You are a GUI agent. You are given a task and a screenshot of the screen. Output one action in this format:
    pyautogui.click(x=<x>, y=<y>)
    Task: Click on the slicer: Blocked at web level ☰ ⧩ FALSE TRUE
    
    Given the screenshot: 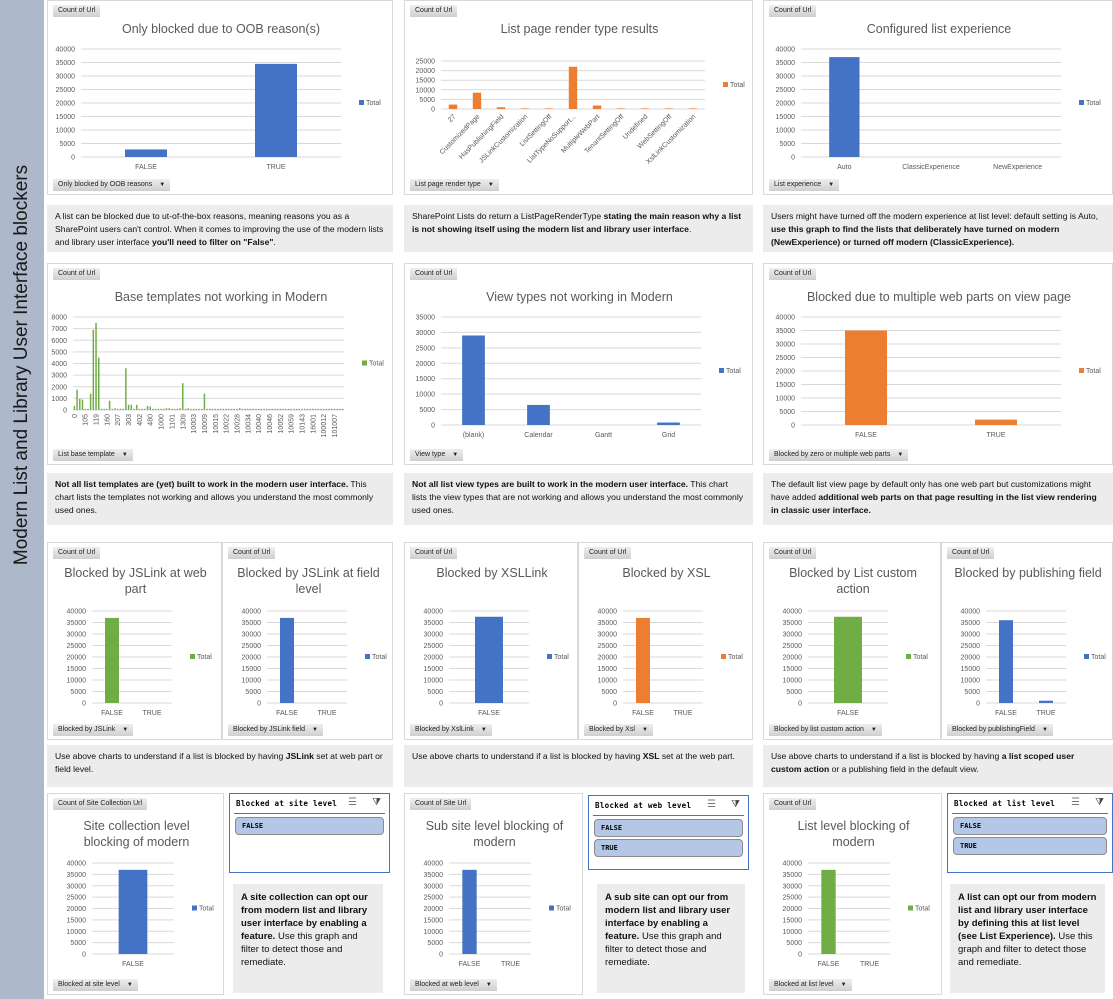 What is the action you would take?
    pyautogui.click(x=668, y=832)
    